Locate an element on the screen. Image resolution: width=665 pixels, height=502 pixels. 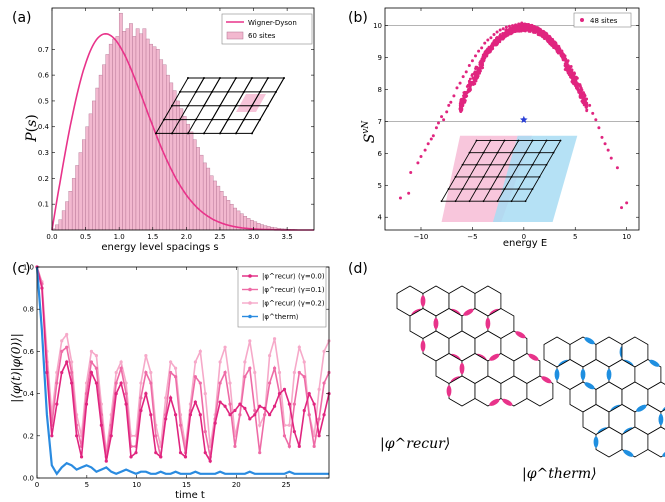
panel-b-label: (b) is located at coordinates (358, 18).